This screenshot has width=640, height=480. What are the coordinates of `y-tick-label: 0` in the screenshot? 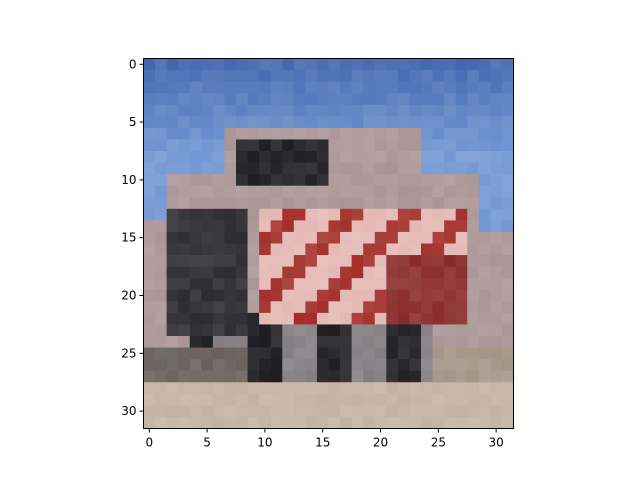 It's located at (133, 64).